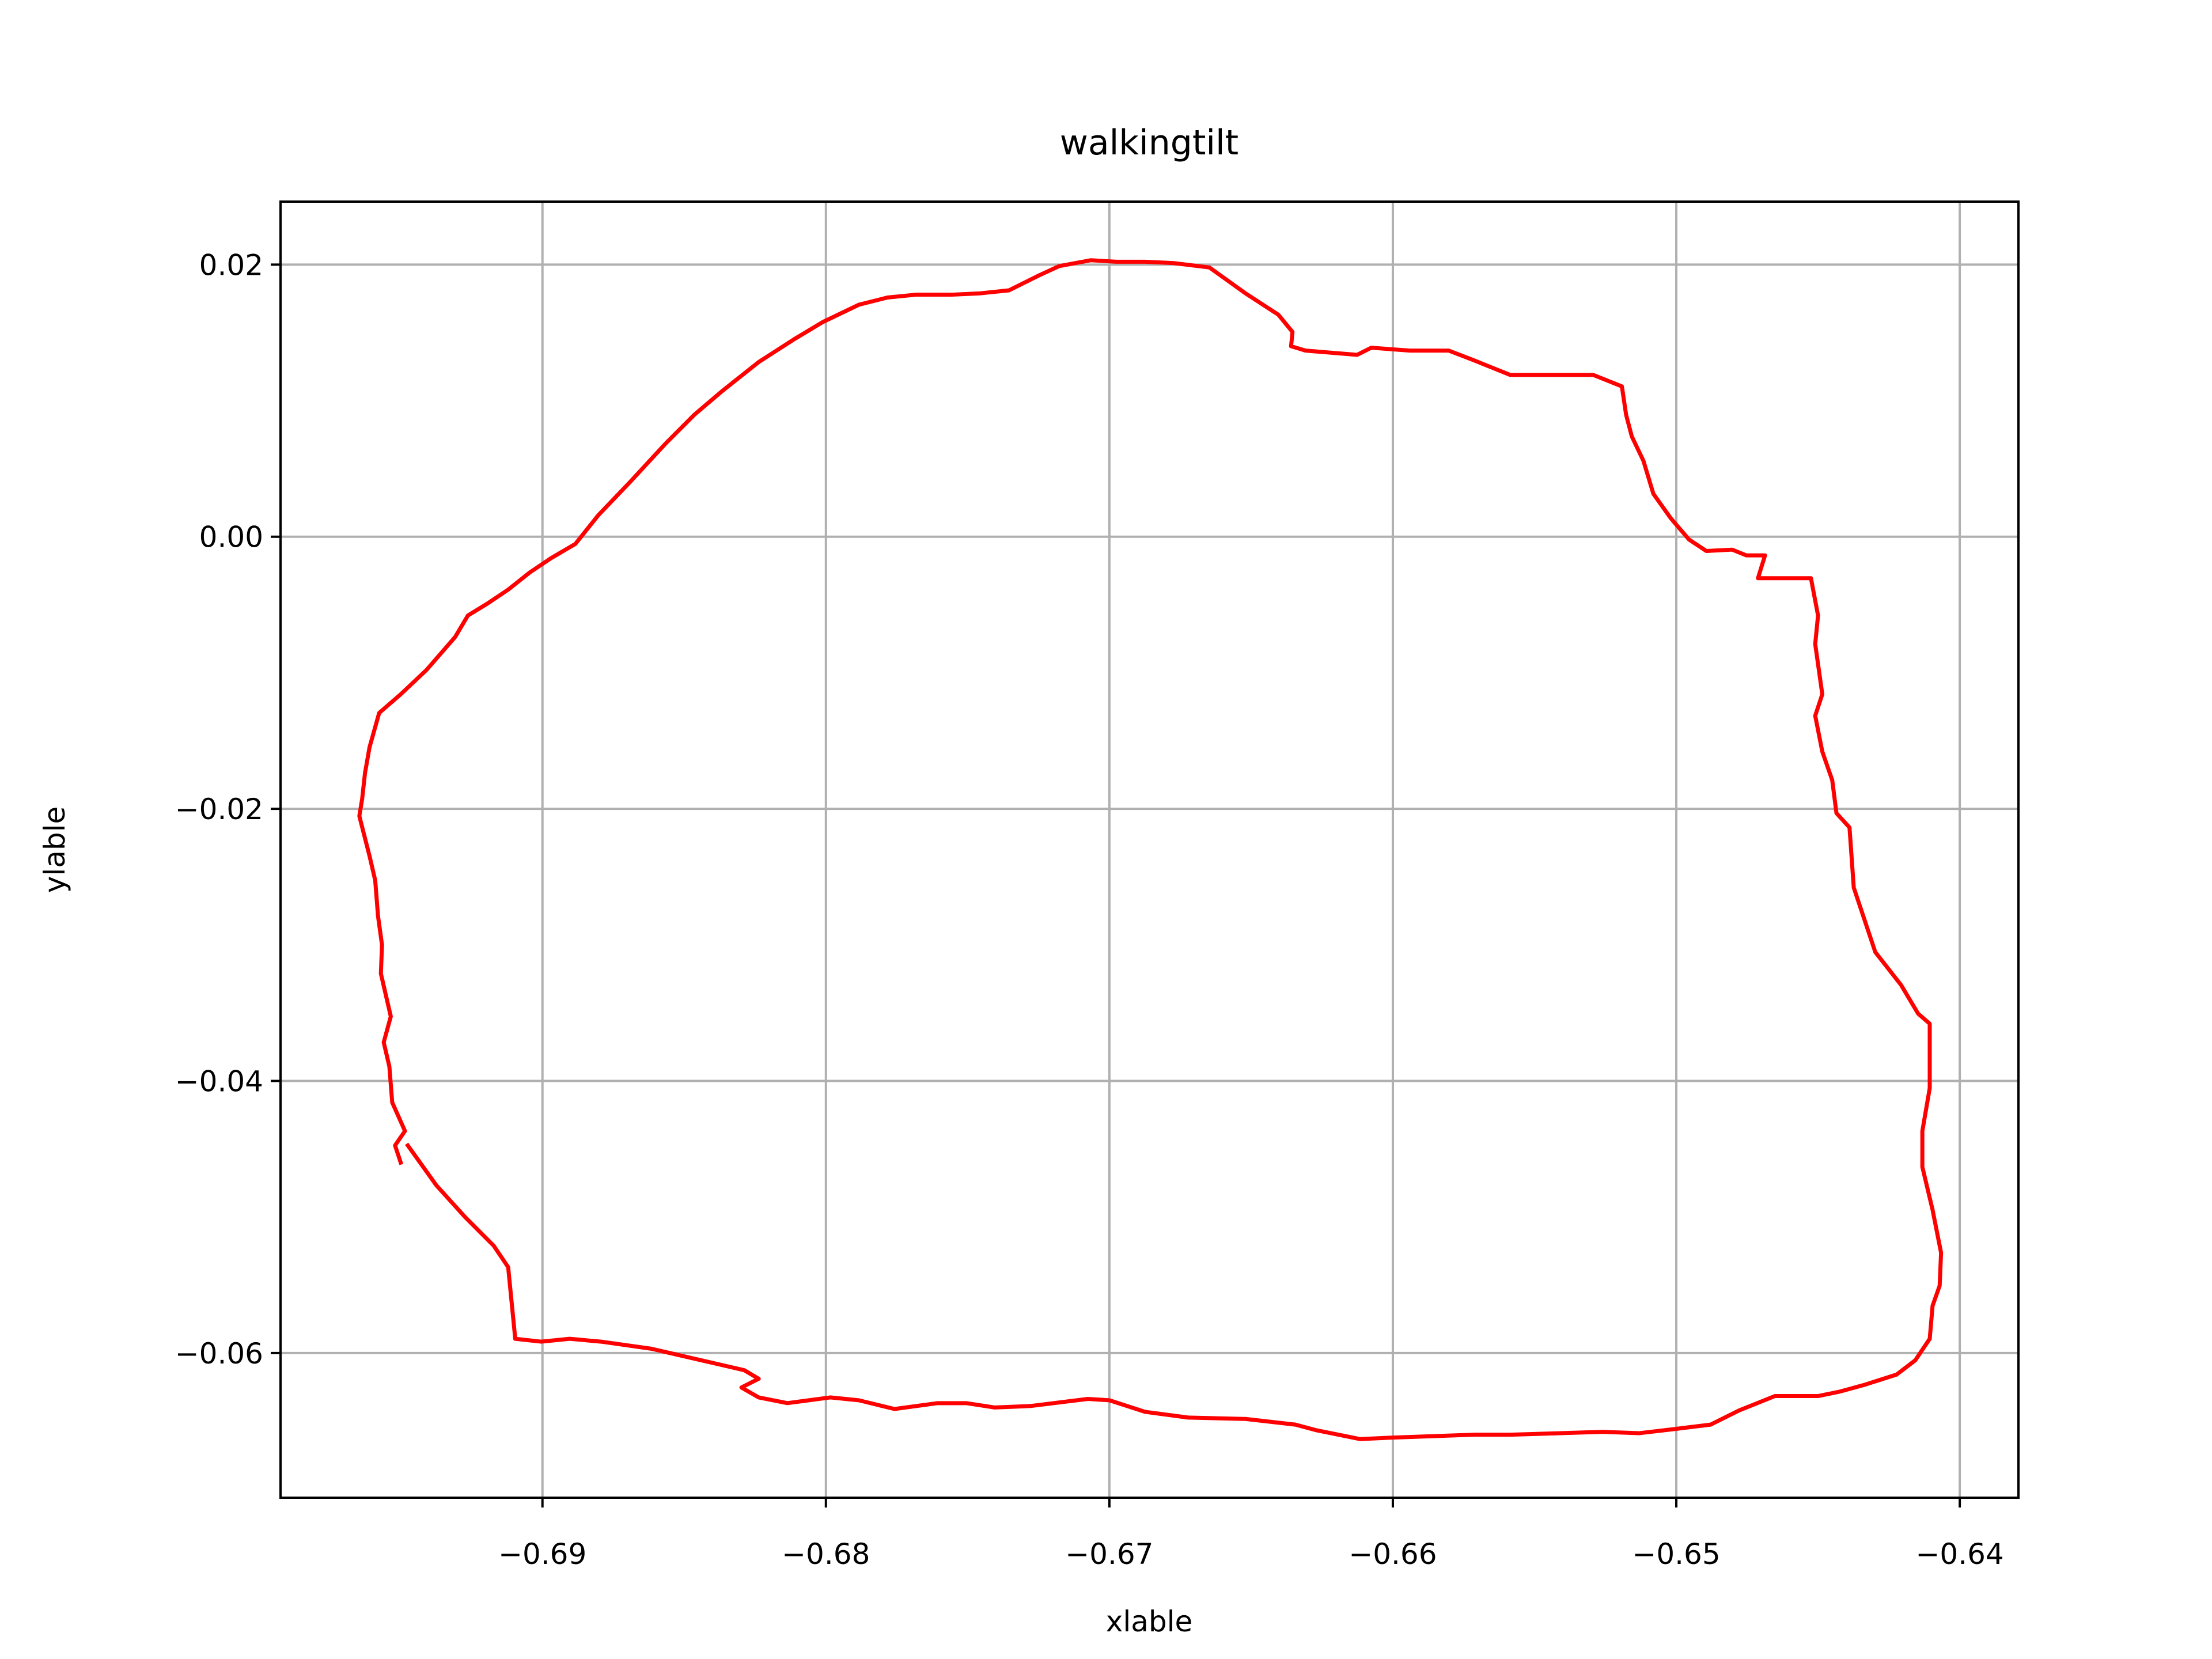 This screenshot has width=2212, height=1659. I want to click on y-tick-label: −0.06, so click(219, 1353).